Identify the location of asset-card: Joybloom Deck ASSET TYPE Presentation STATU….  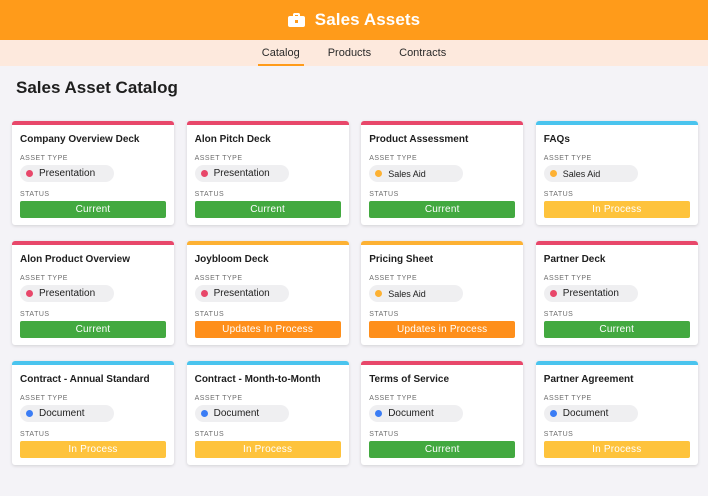
(267, 293).